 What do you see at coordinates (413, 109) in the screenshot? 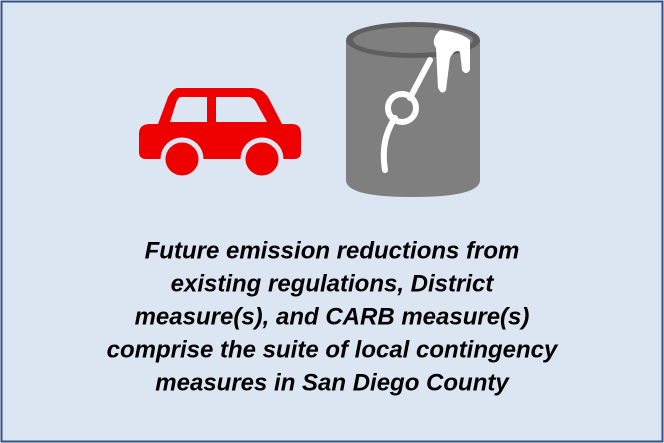
I see `paint-bucket-icon` at bounding box center [413, 109].